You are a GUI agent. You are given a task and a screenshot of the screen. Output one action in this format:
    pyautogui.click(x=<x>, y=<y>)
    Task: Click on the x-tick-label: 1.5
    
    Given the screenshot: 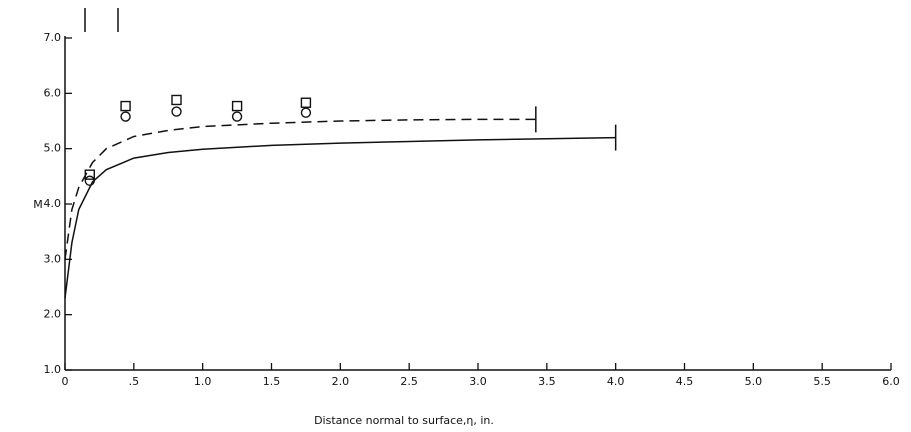 What is the action you would take?
    pyautogui.click(x=272, y=381)
    